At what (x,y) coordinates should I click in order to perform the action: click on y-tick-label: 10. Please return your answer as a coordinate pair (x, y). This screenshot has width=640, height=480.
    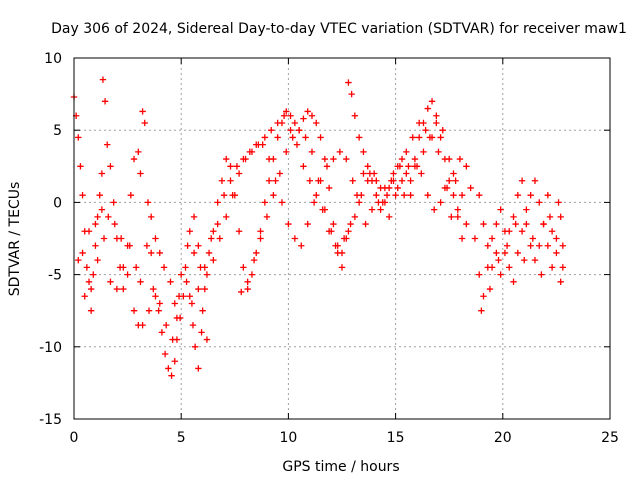
    Looking at the image, I should click on (53, 59).